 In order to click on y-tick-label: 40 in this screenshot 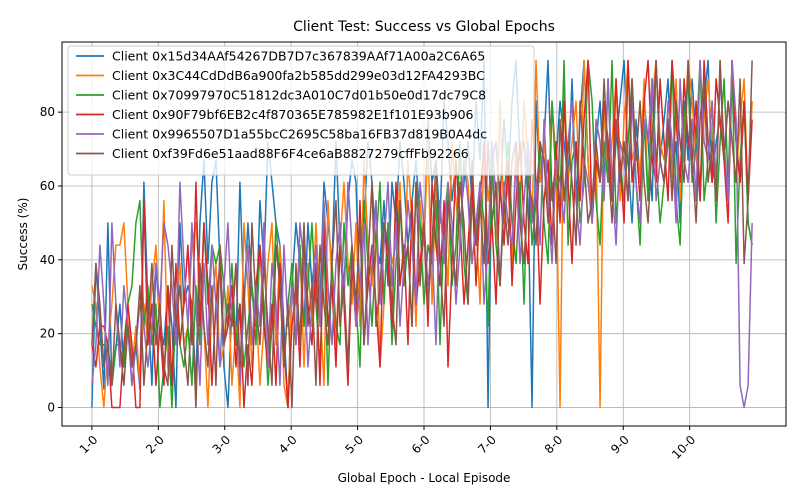, I will do `click(47, 260)`.